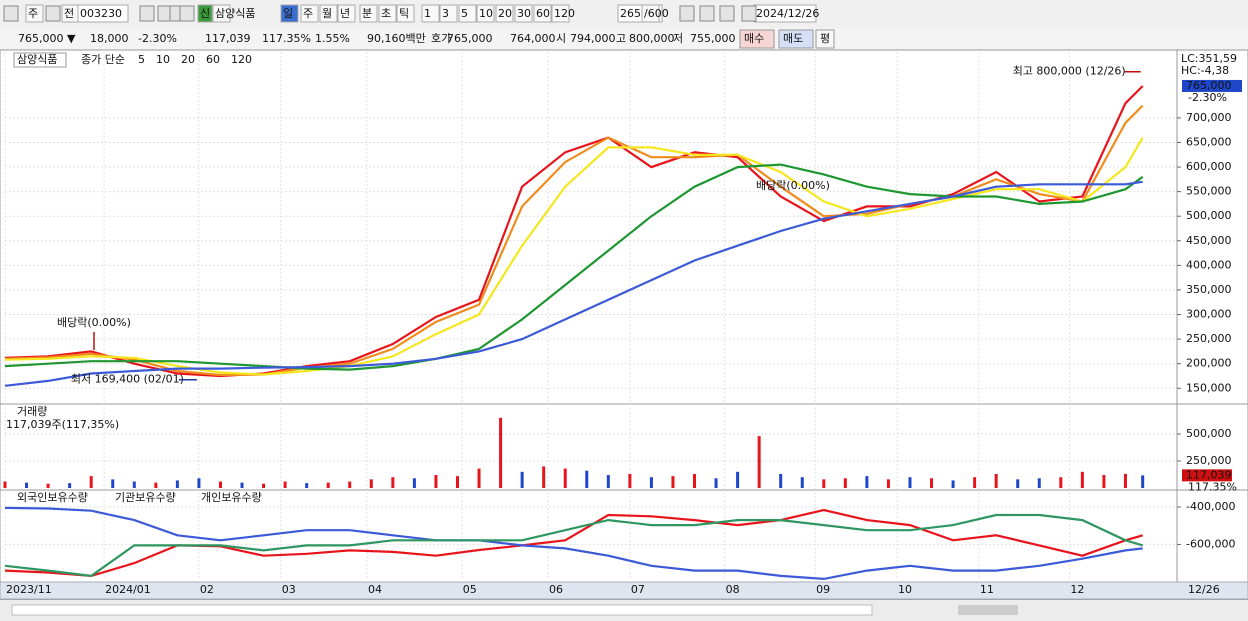 This screenshot has width=1248, height=621. I want to click on toolbar-label: 10, so click(486, 13).